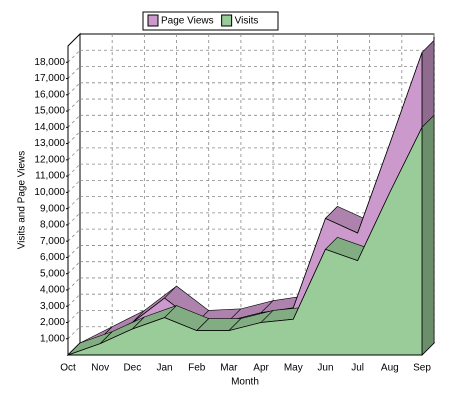 This screenshot has height=400, width=450. Describe the element at coordinates (50, 176) in the screenshot. I see `y-tick-label: 11,000` at that location.